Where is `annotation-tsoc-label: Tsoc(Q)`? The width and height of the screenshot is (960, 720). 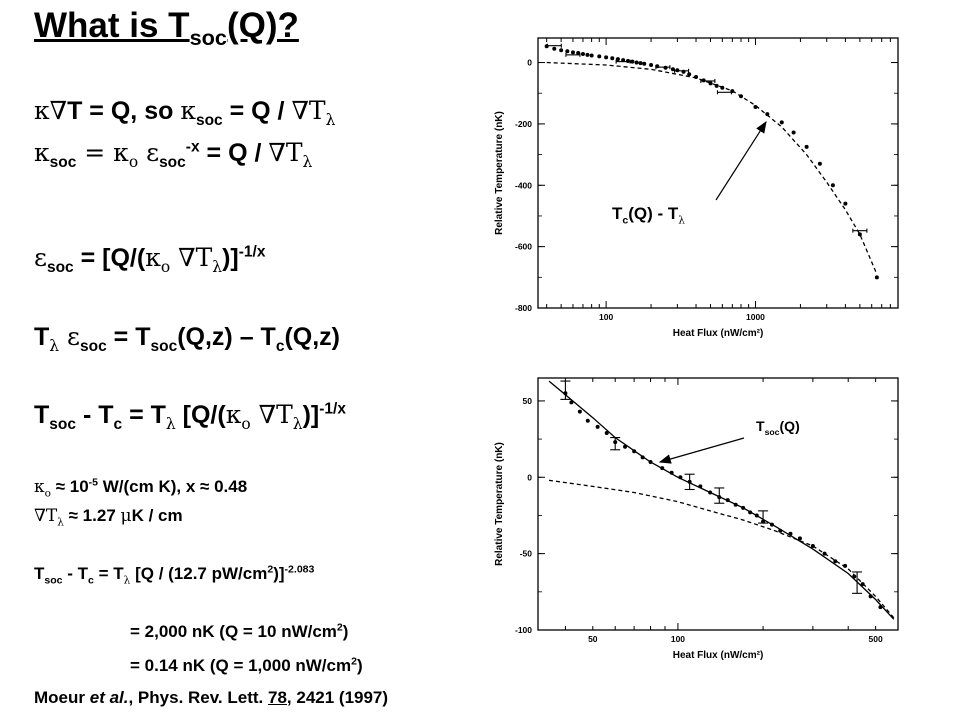
annotation-tsoc-label: Tsoc(Q) is located at coordinates (778, 427).